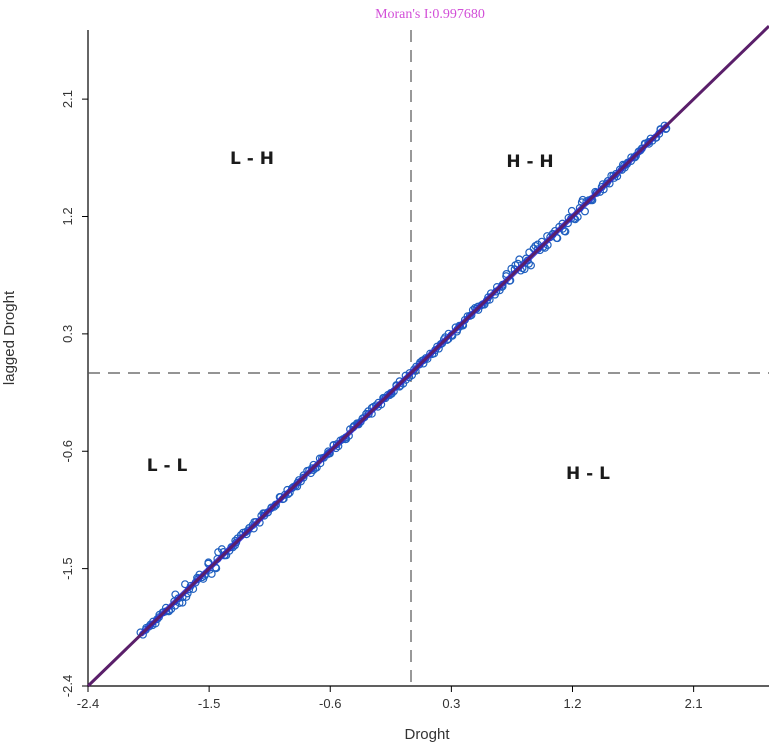 The width and height of the screenshot is (769, 746). Describe the element at coordinates (67, 334) in the screenshot. I see `y-tick-label: 0.3` at that location.